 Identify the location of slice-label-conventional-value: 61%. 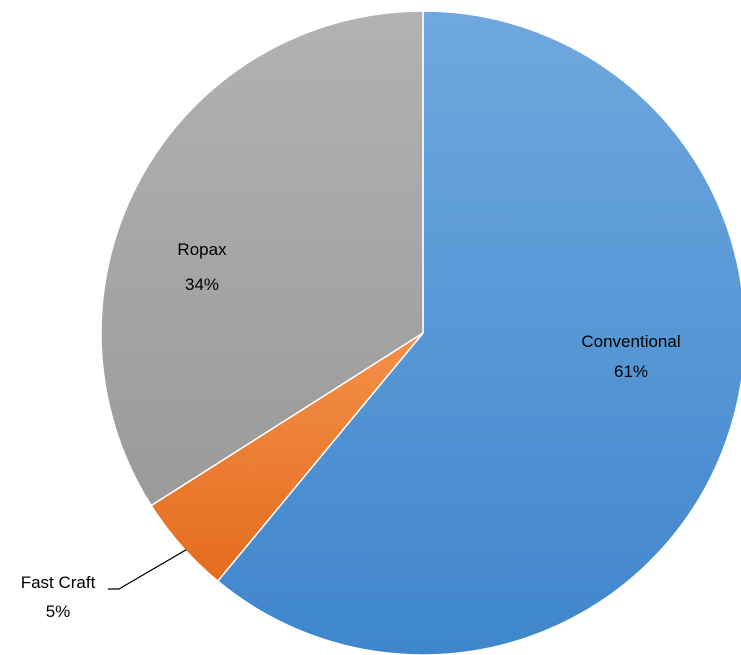
(631, 371).